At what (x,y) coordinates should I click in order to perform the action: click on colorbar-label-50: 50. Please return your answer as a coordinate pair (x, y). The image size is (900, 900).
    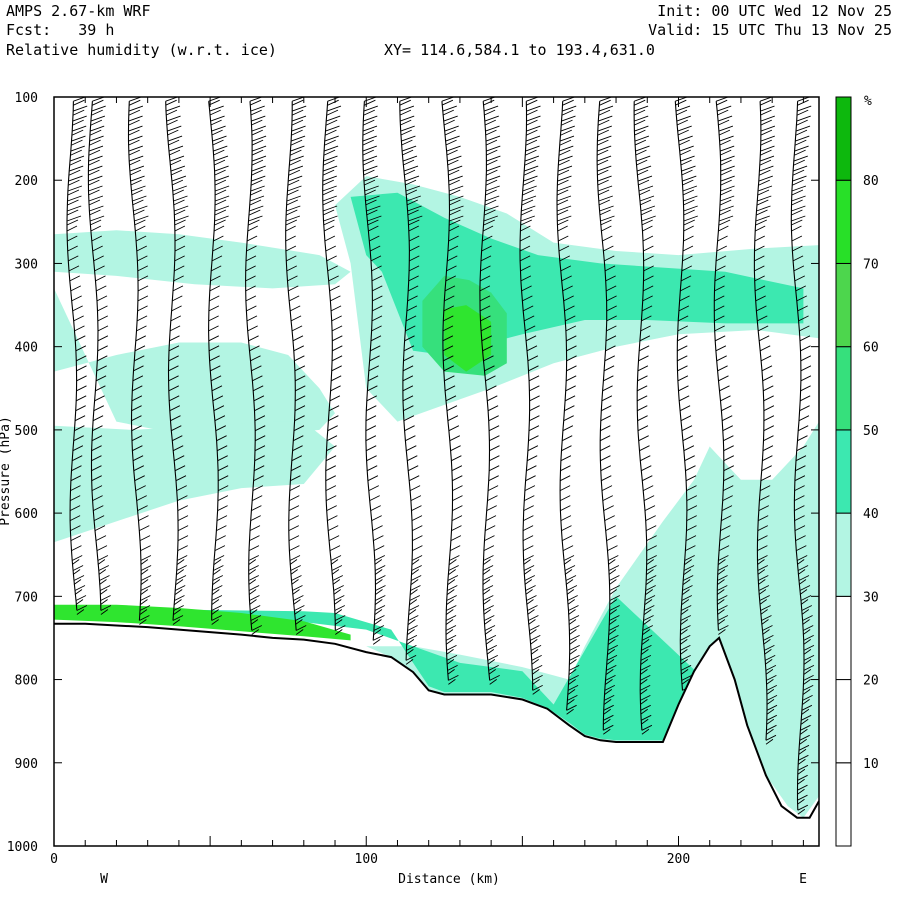
    Looking at the image, I should click on (871, 431).